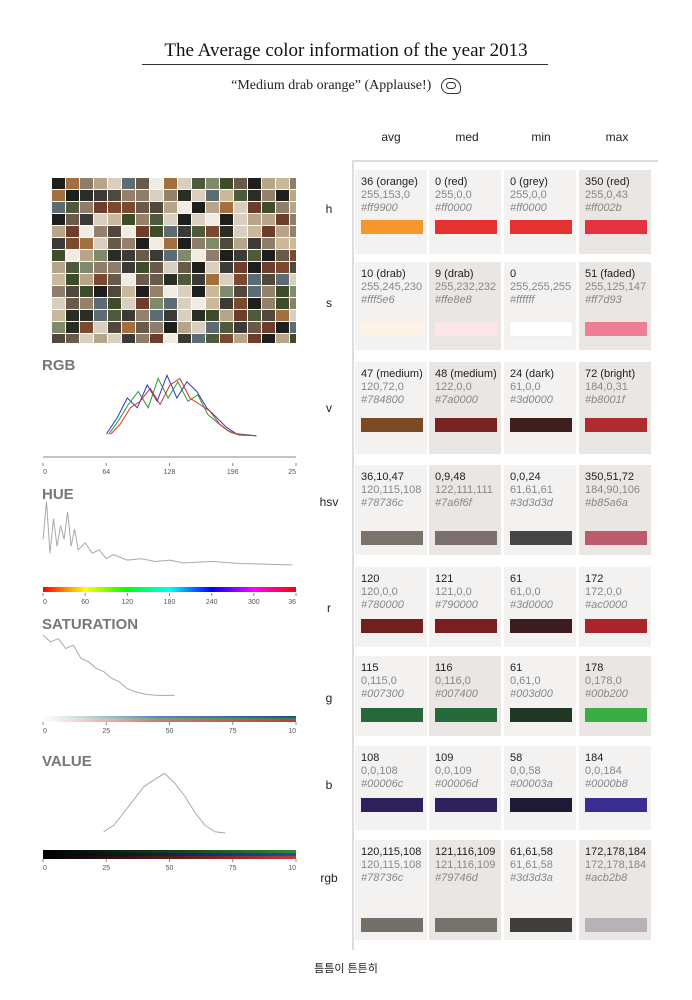 The width and height of the screenshot is (692, 1000). Describe the element at coordinates (329, 209) in the screenshot. I see `row-label-0: h` at that location.